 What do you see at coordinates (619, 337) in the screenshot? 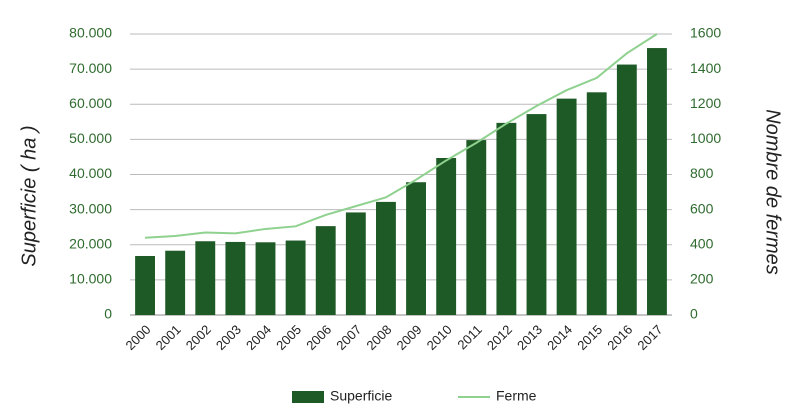
I see `x-tick-label: 2016` at bounding box center [619, 337].